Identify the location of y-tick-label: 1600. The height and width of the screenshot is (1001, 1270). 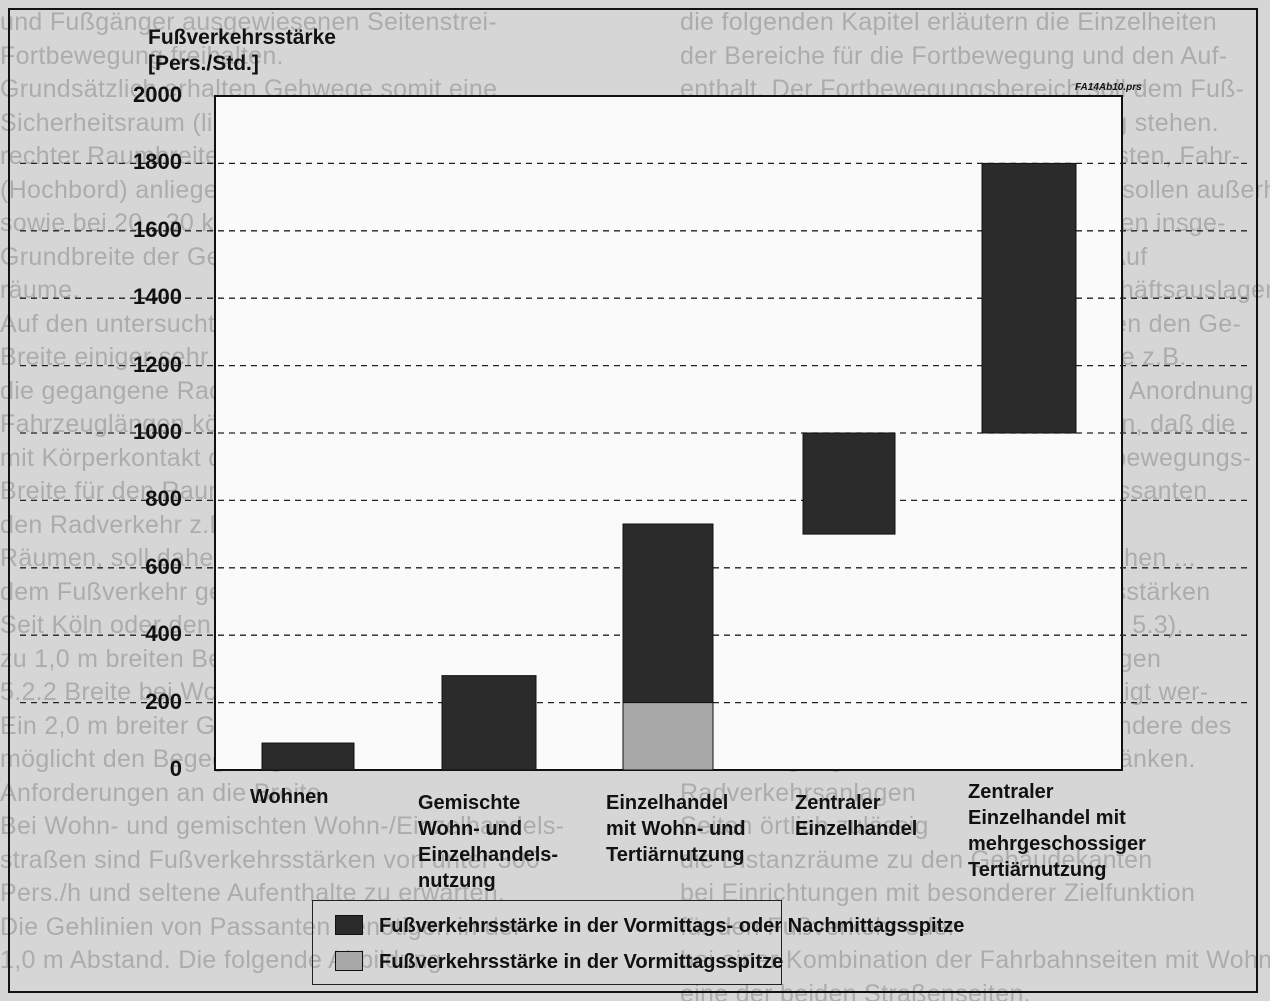
(157, 229).